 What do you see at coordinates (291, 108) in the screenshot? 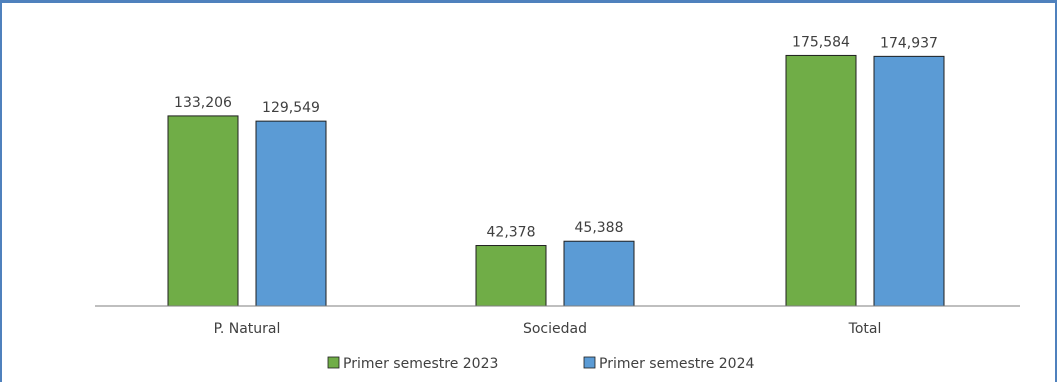
I see `value-label: 129,549` at bounding box center [291, 108].